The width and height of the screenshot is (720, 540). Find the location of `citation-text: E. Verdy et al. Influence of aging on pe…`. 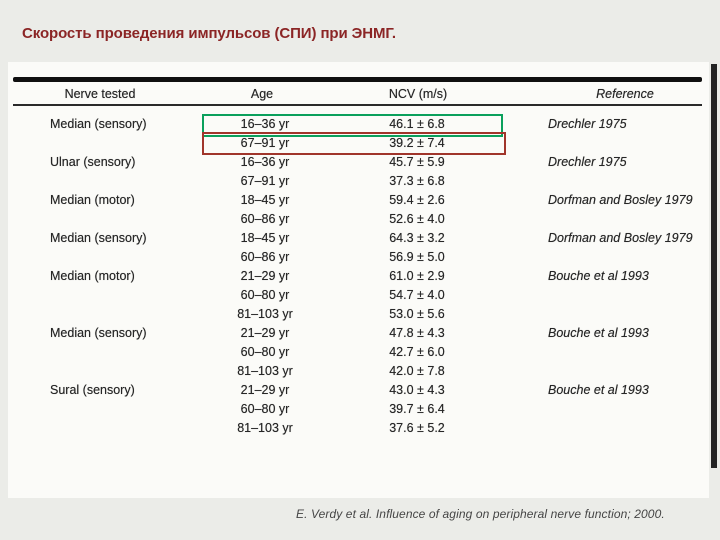

citation-text: E. Verdy et al. Influence of aging on pe… is located at coordinates (480, 514).